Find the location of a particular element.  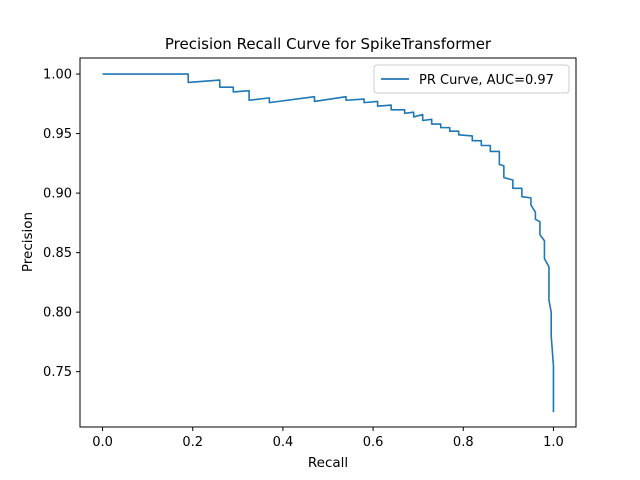

x-tick-label: 0.0 is located at coordinates (102, 442).